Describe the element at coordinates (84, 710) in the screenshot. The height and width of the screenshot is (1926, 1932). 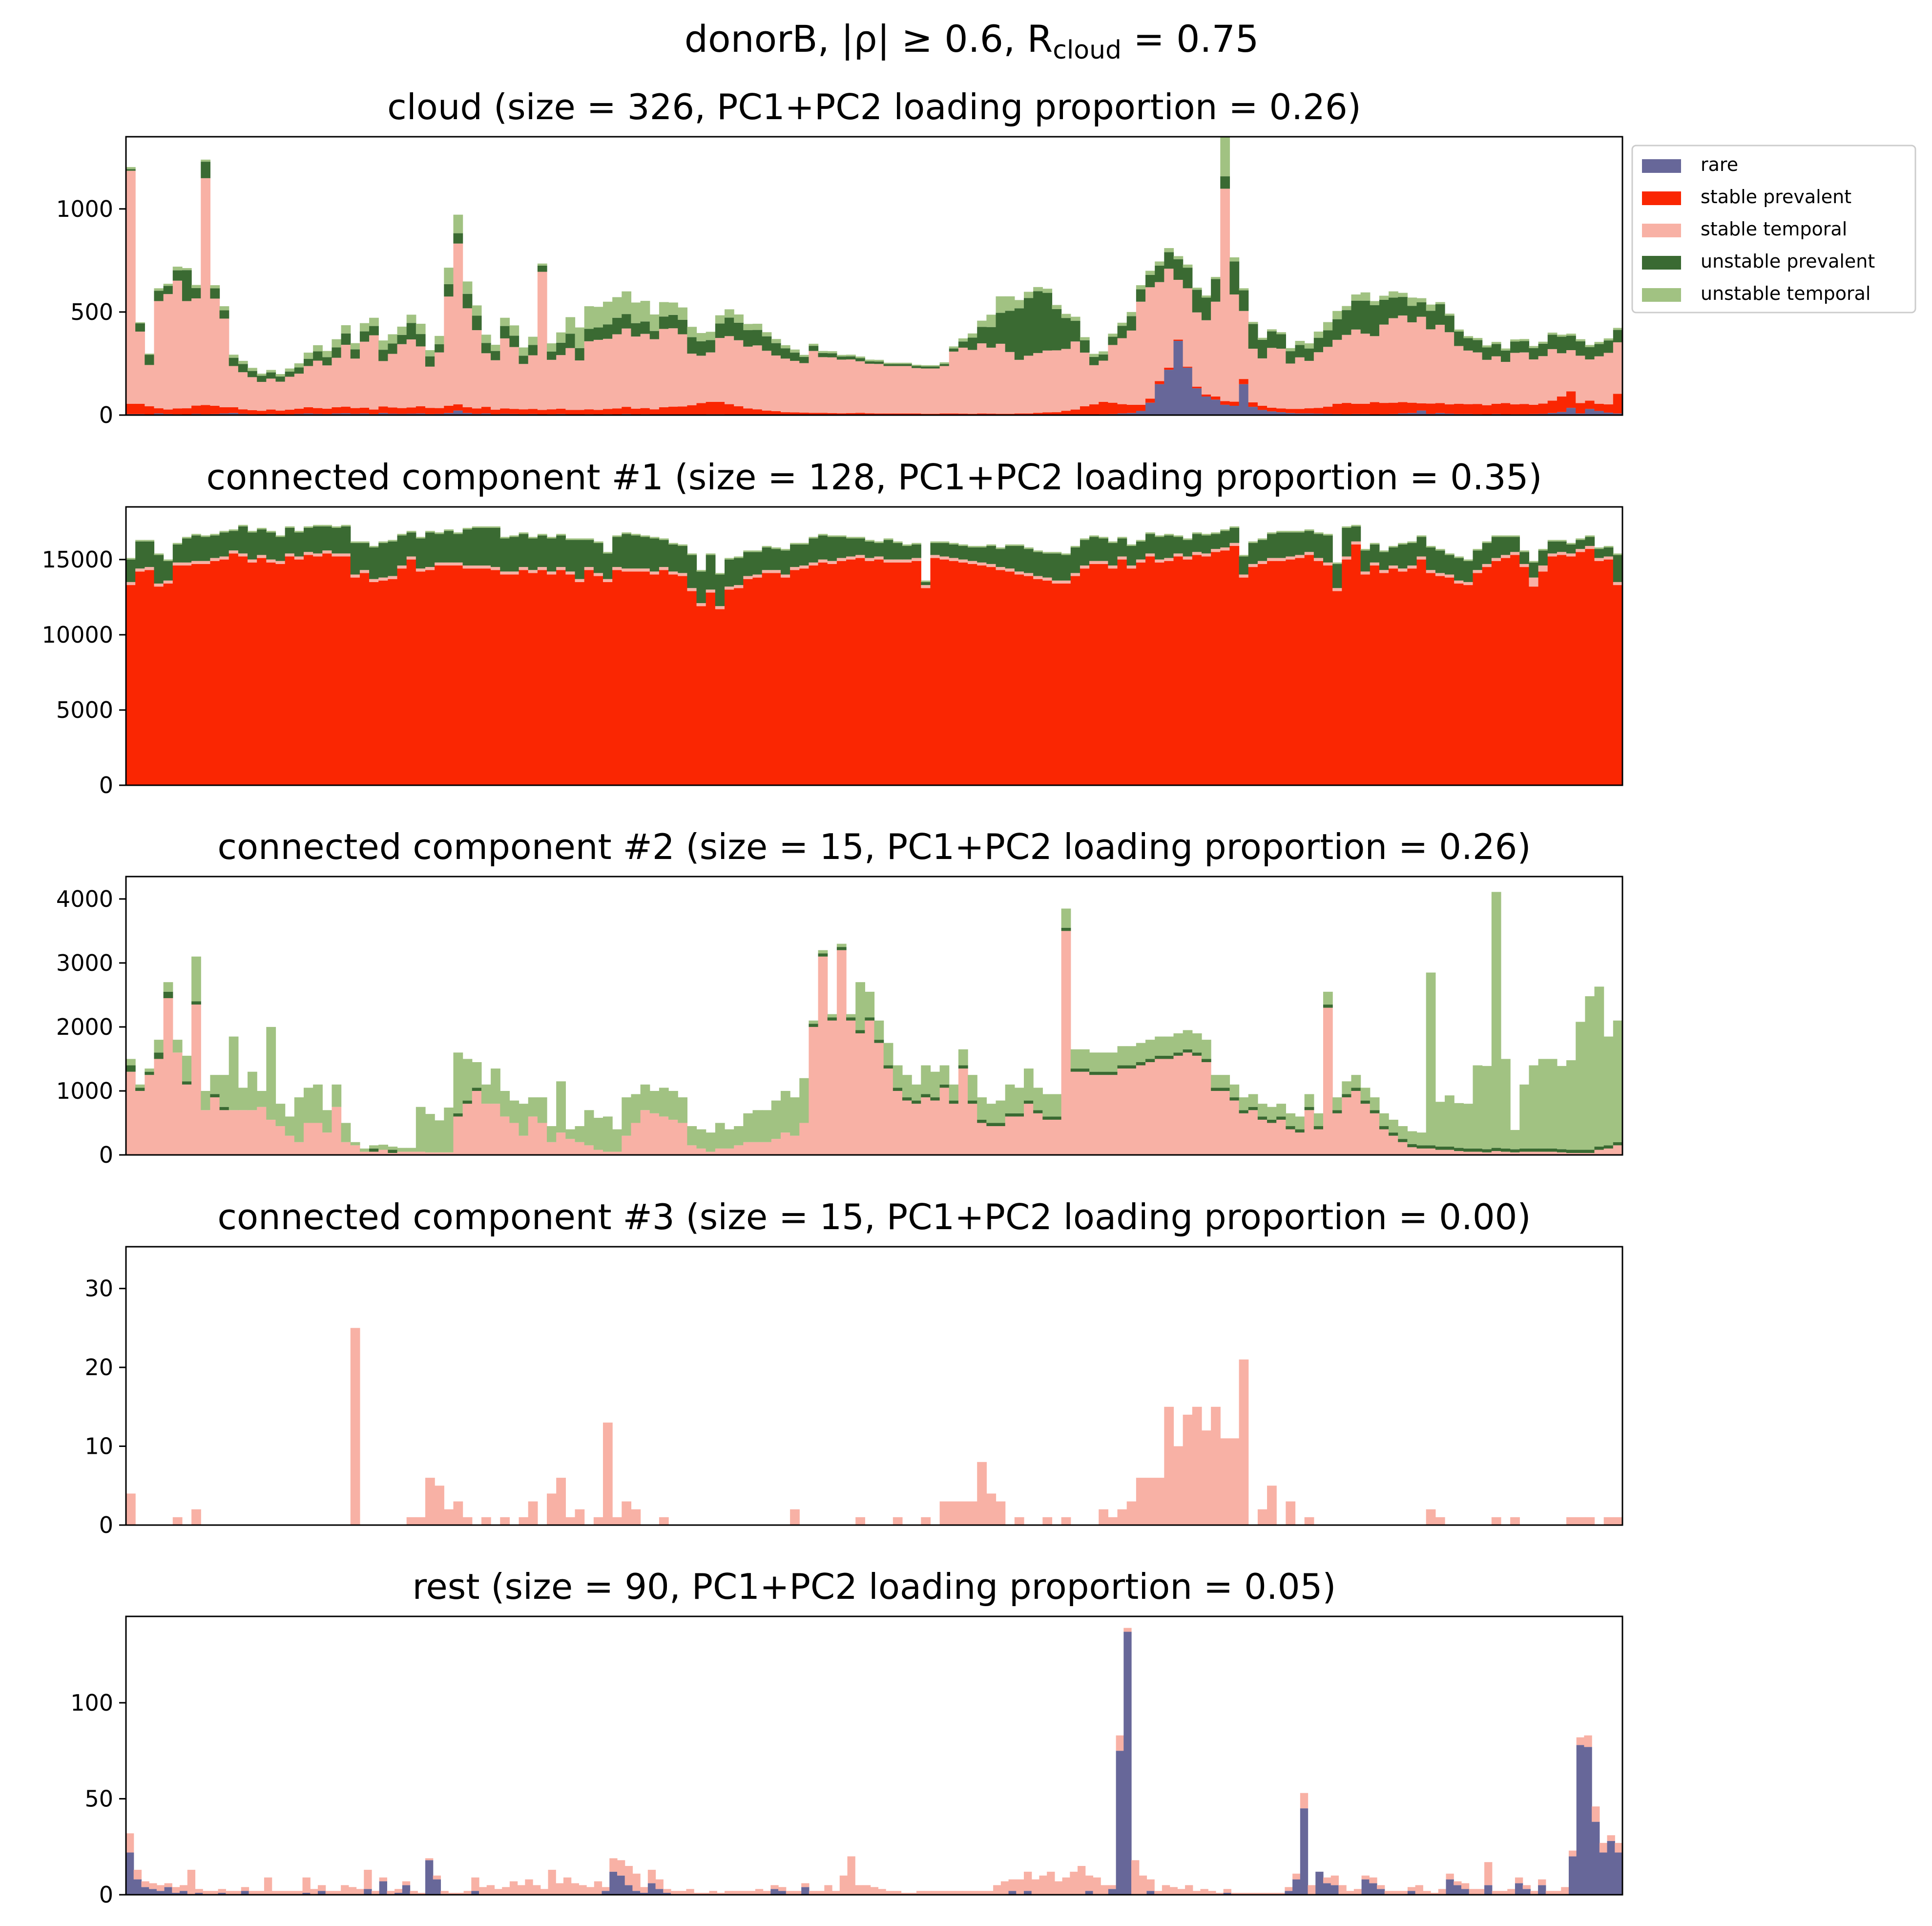
I see `y-tick-label: 5000` at that location.